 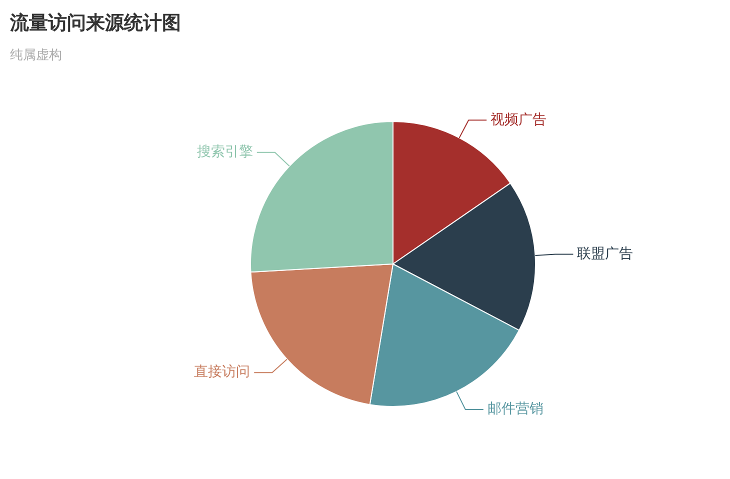 I want to click on chart-title: 流量访问来源统计图, so click(x=95, y=23).